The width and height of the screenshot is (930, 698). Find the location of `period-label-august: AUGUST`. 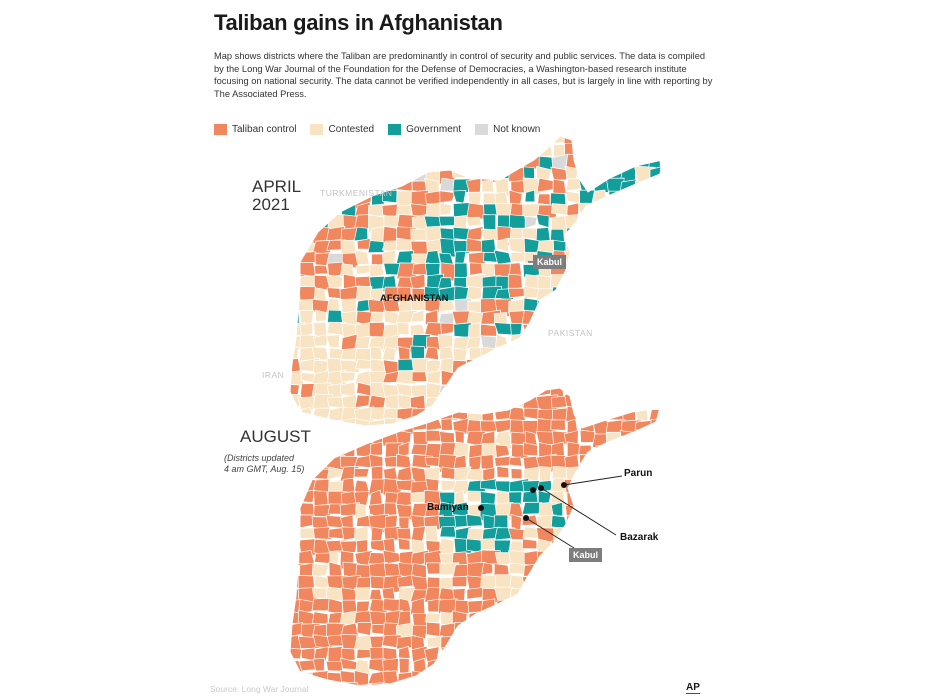

period-label-august: AUGUST is located at coordinates (275, 436).